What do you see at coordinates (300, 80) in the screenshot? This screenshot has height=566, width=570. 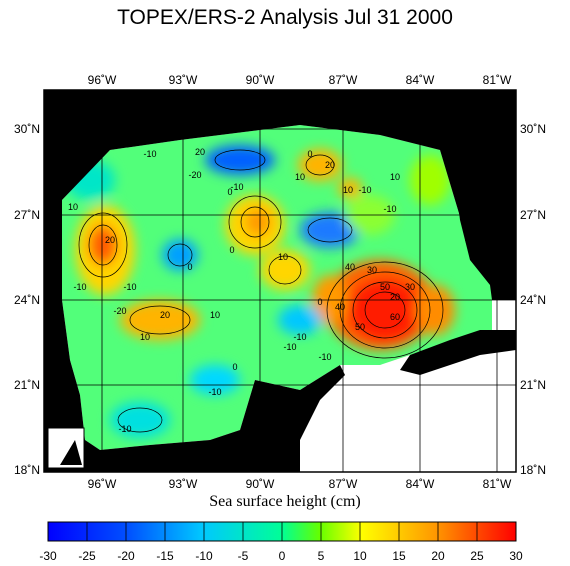 I see `lon-ticks-top: 96˚W 93˚W 90˚W 87˚W 84˚W 81˚W` at bounding box center [300, 80].